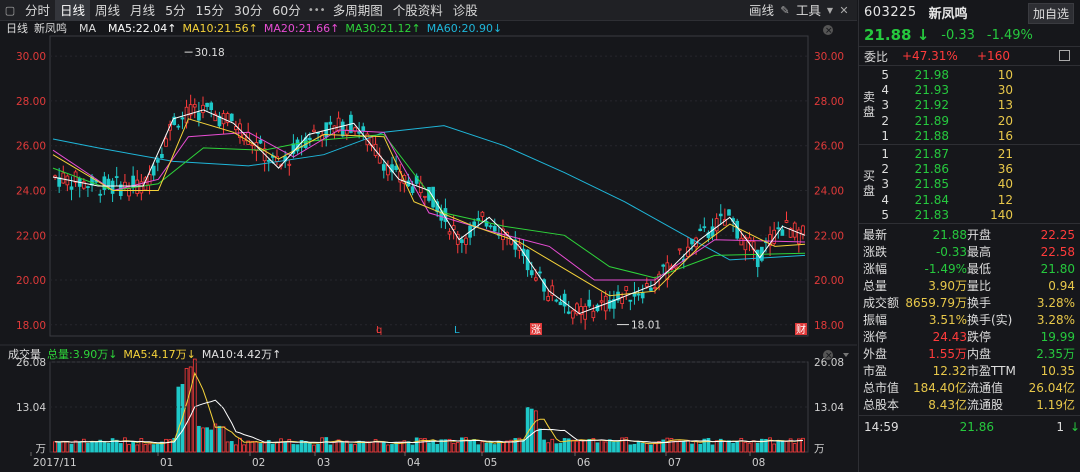 The width and height of the screenshot is (1080, 472). I want to click on tab-period: 月线, so click(143, 10).